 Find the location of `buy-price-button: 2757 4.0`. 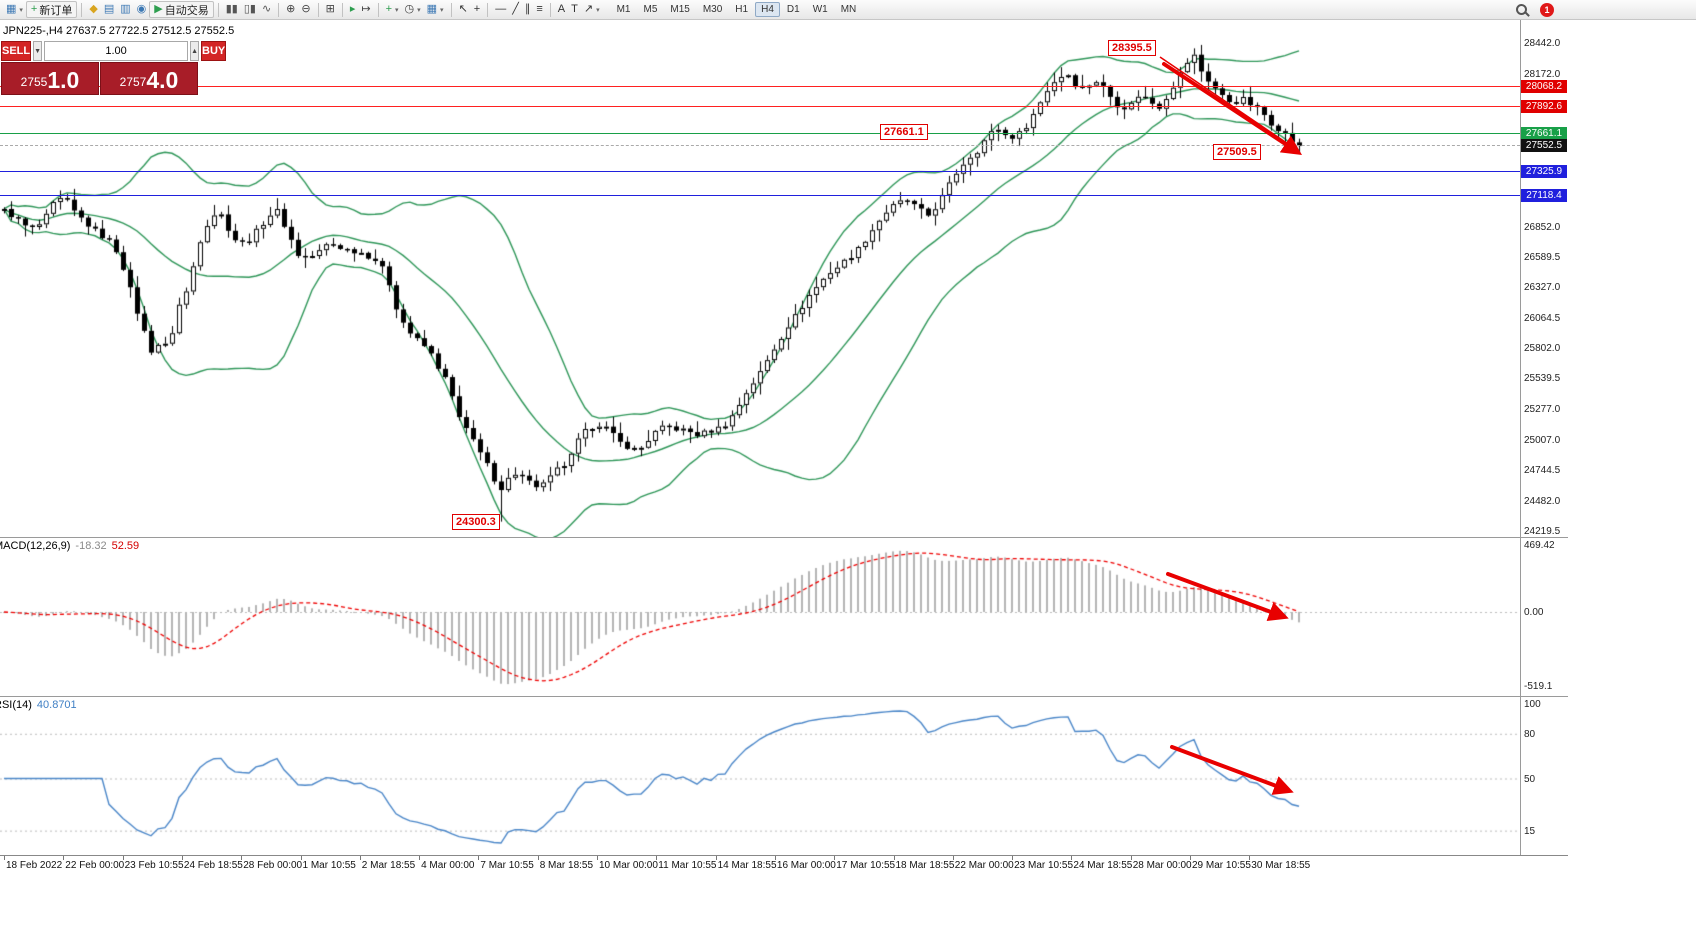

buy-price-button: 2757 4.0 is located at coordinates (149, 78).